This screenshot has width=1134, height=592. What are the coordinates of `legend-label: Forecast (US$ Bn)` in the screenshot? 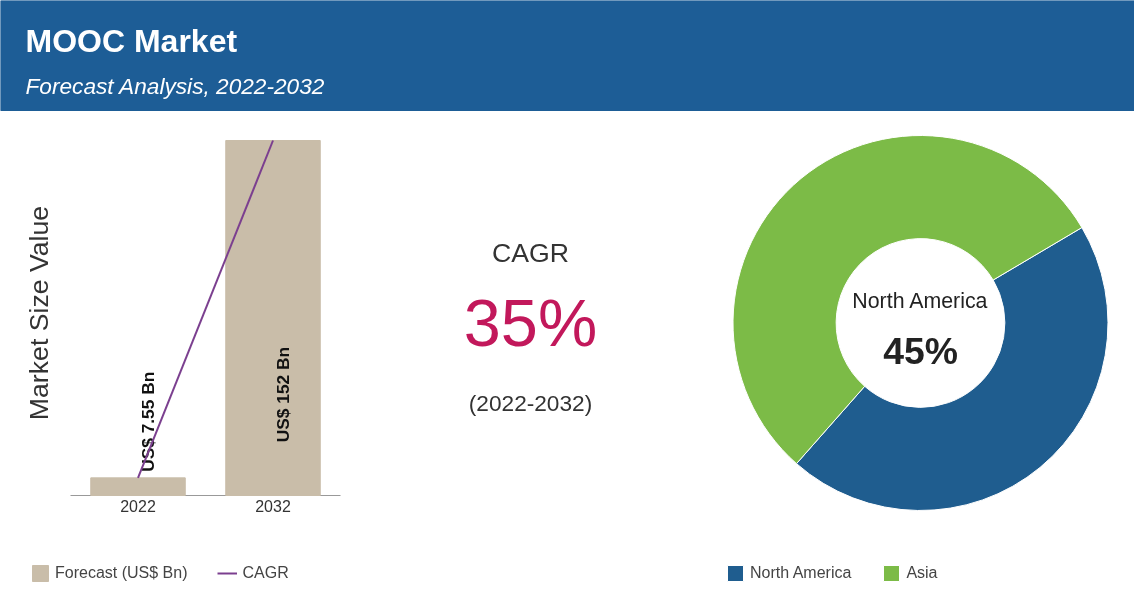 It's located at (121, 573).